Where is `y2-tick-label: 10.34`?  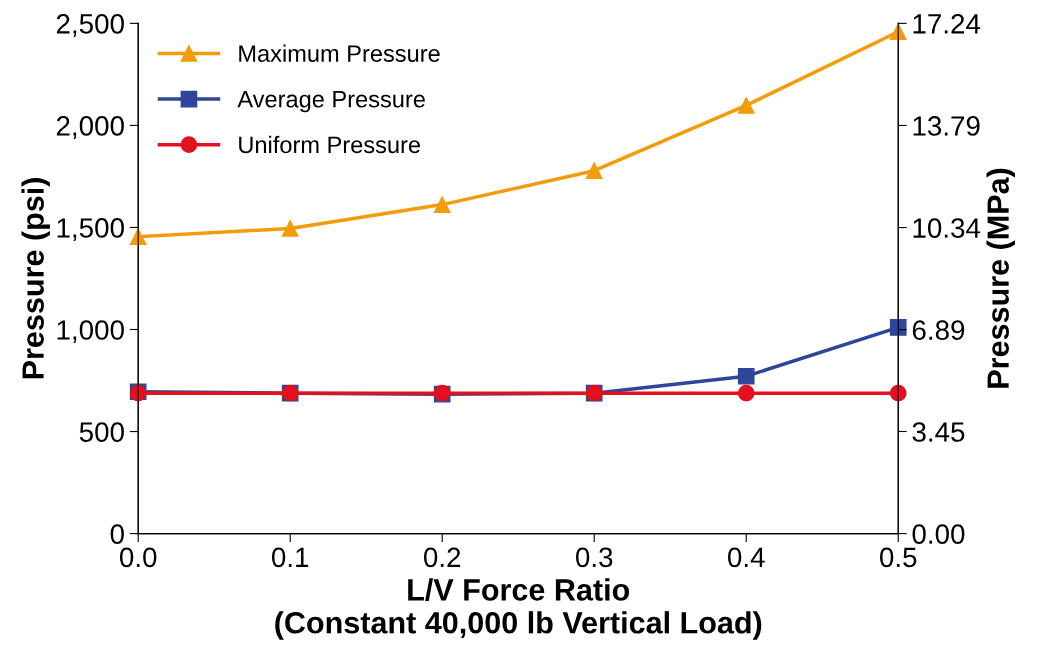
y2-tick-label: 10.34 is located at coordinates (947, 228).